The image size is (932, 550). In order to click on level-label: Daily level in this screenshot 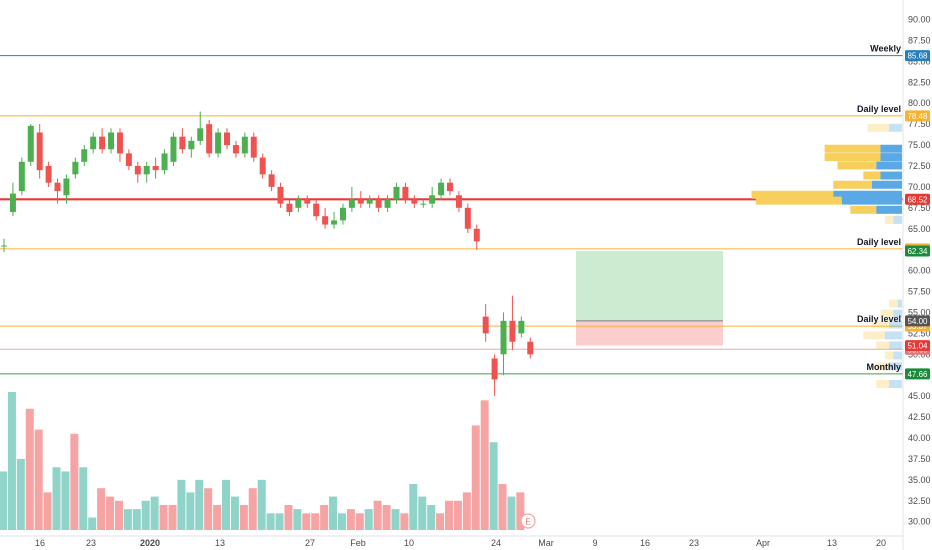, I will do `click(879, 242)`.